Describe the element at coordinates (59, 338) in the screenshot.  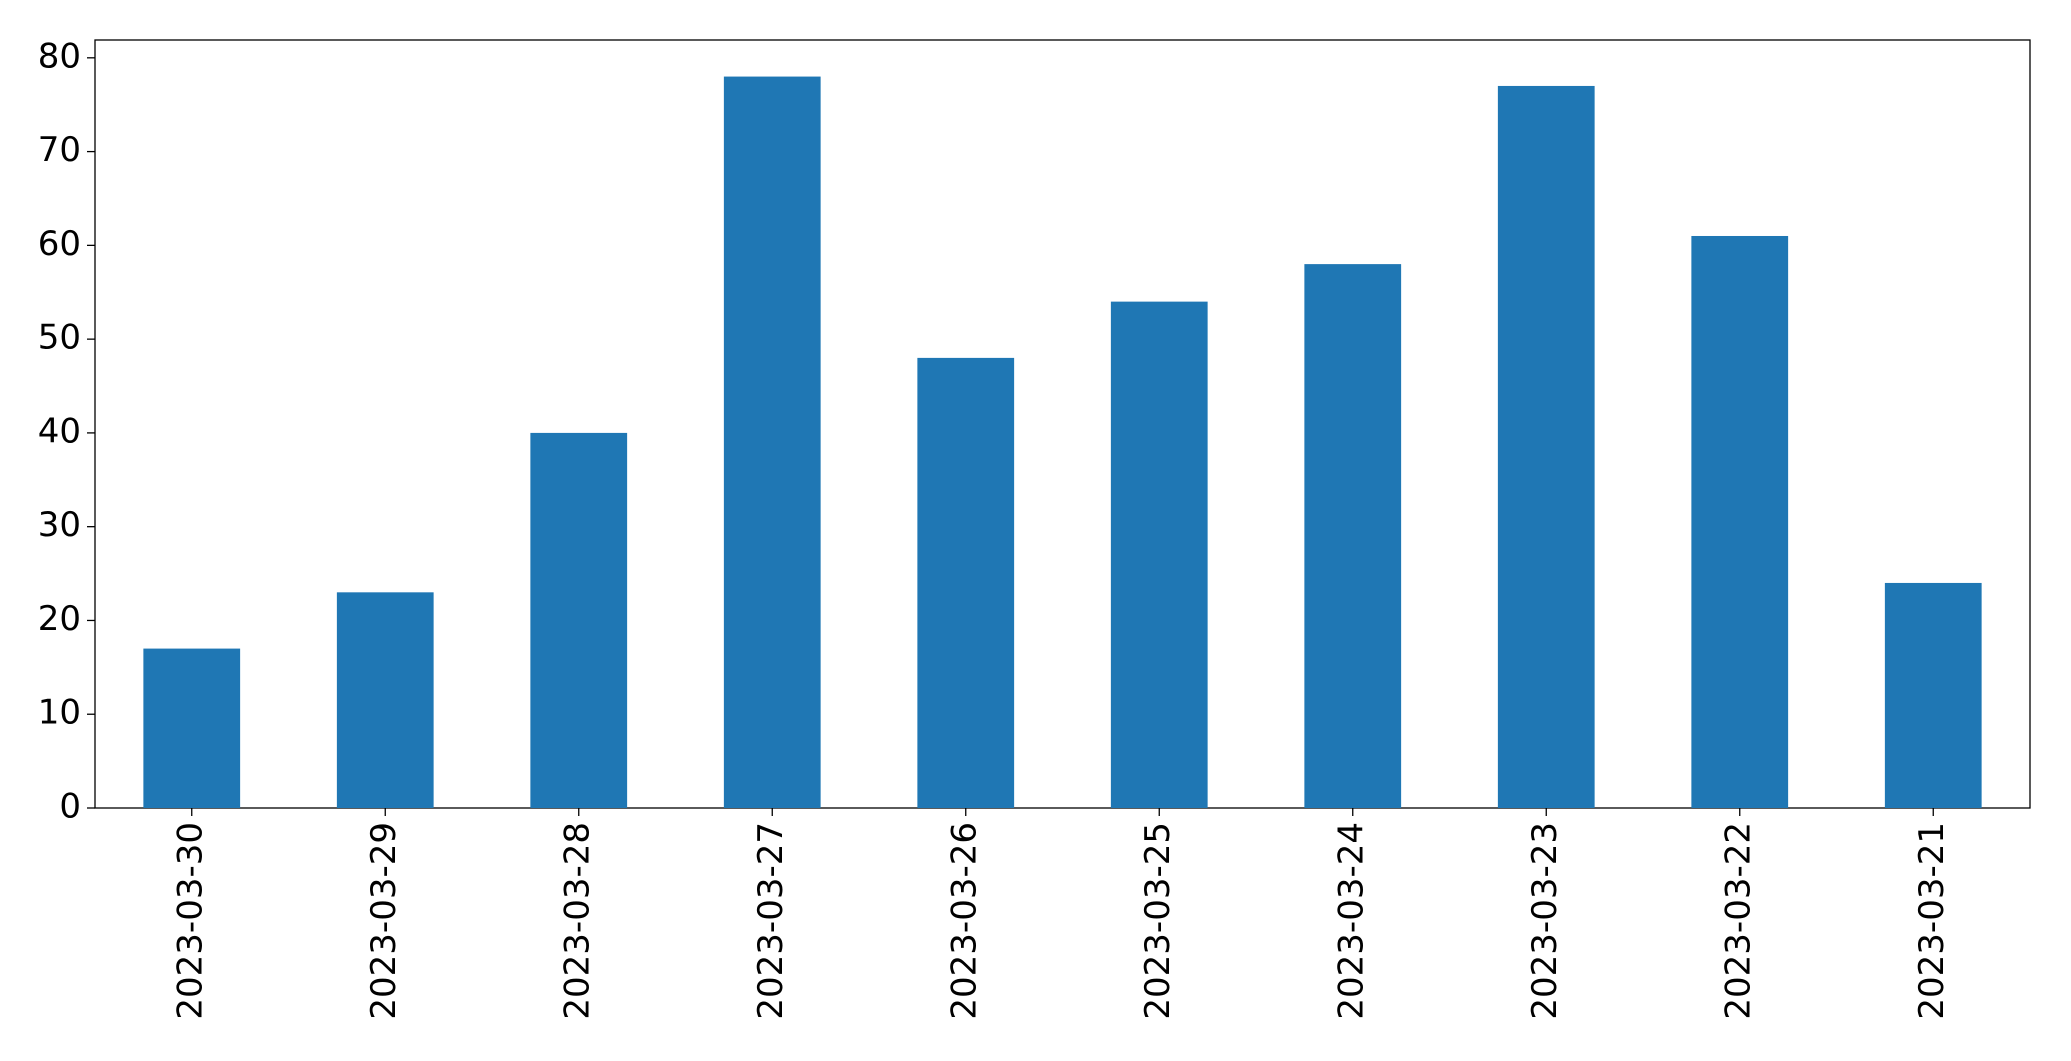
I see `y-tick-label: 50` at that location.